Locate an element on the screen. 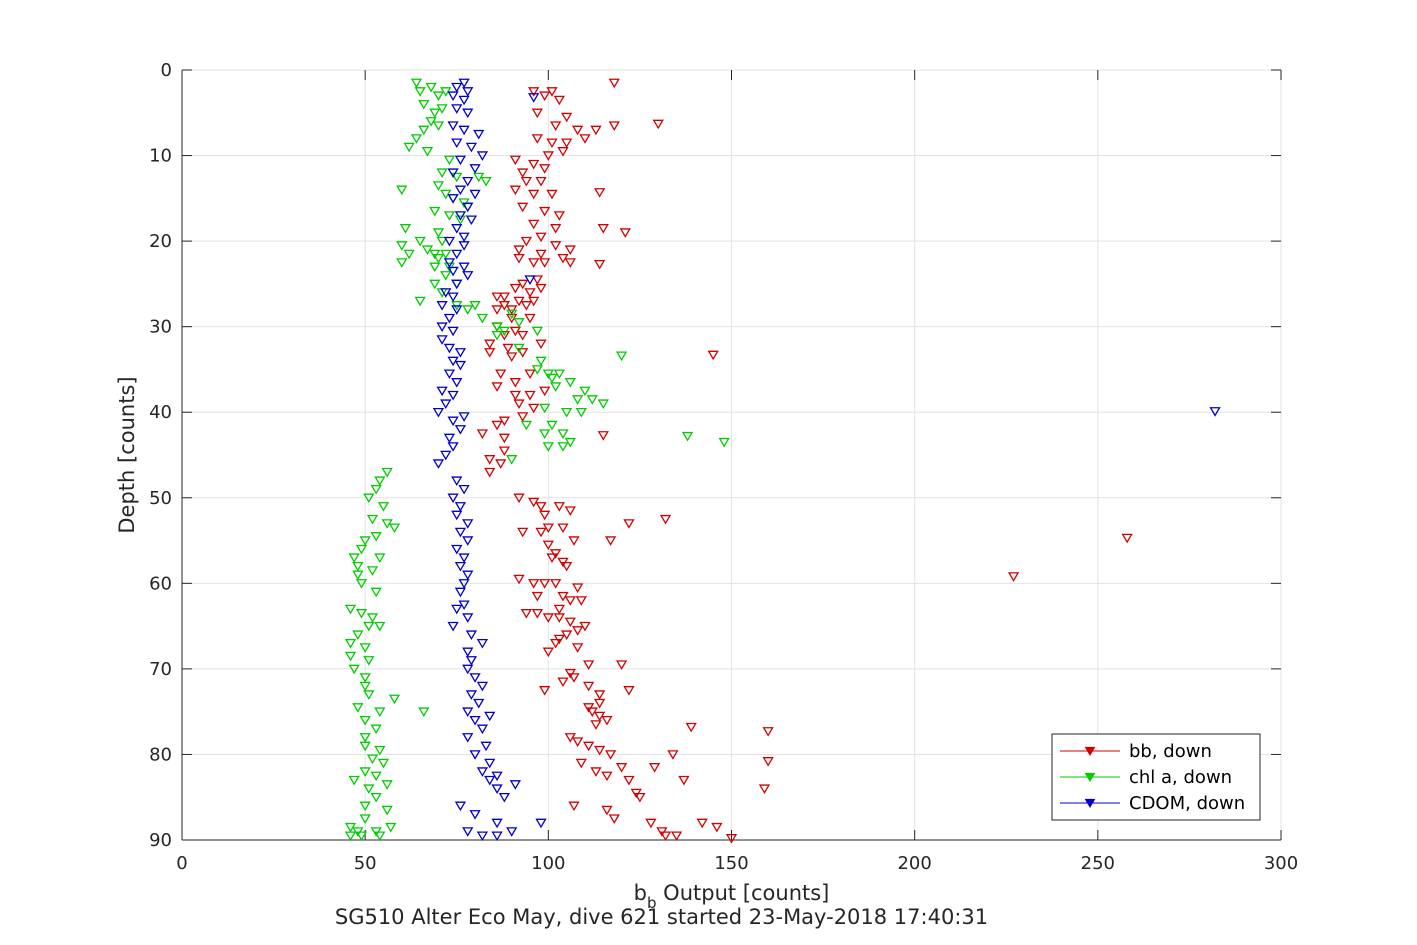  x-tick-label: 100 is located at coordinates (548, 863).